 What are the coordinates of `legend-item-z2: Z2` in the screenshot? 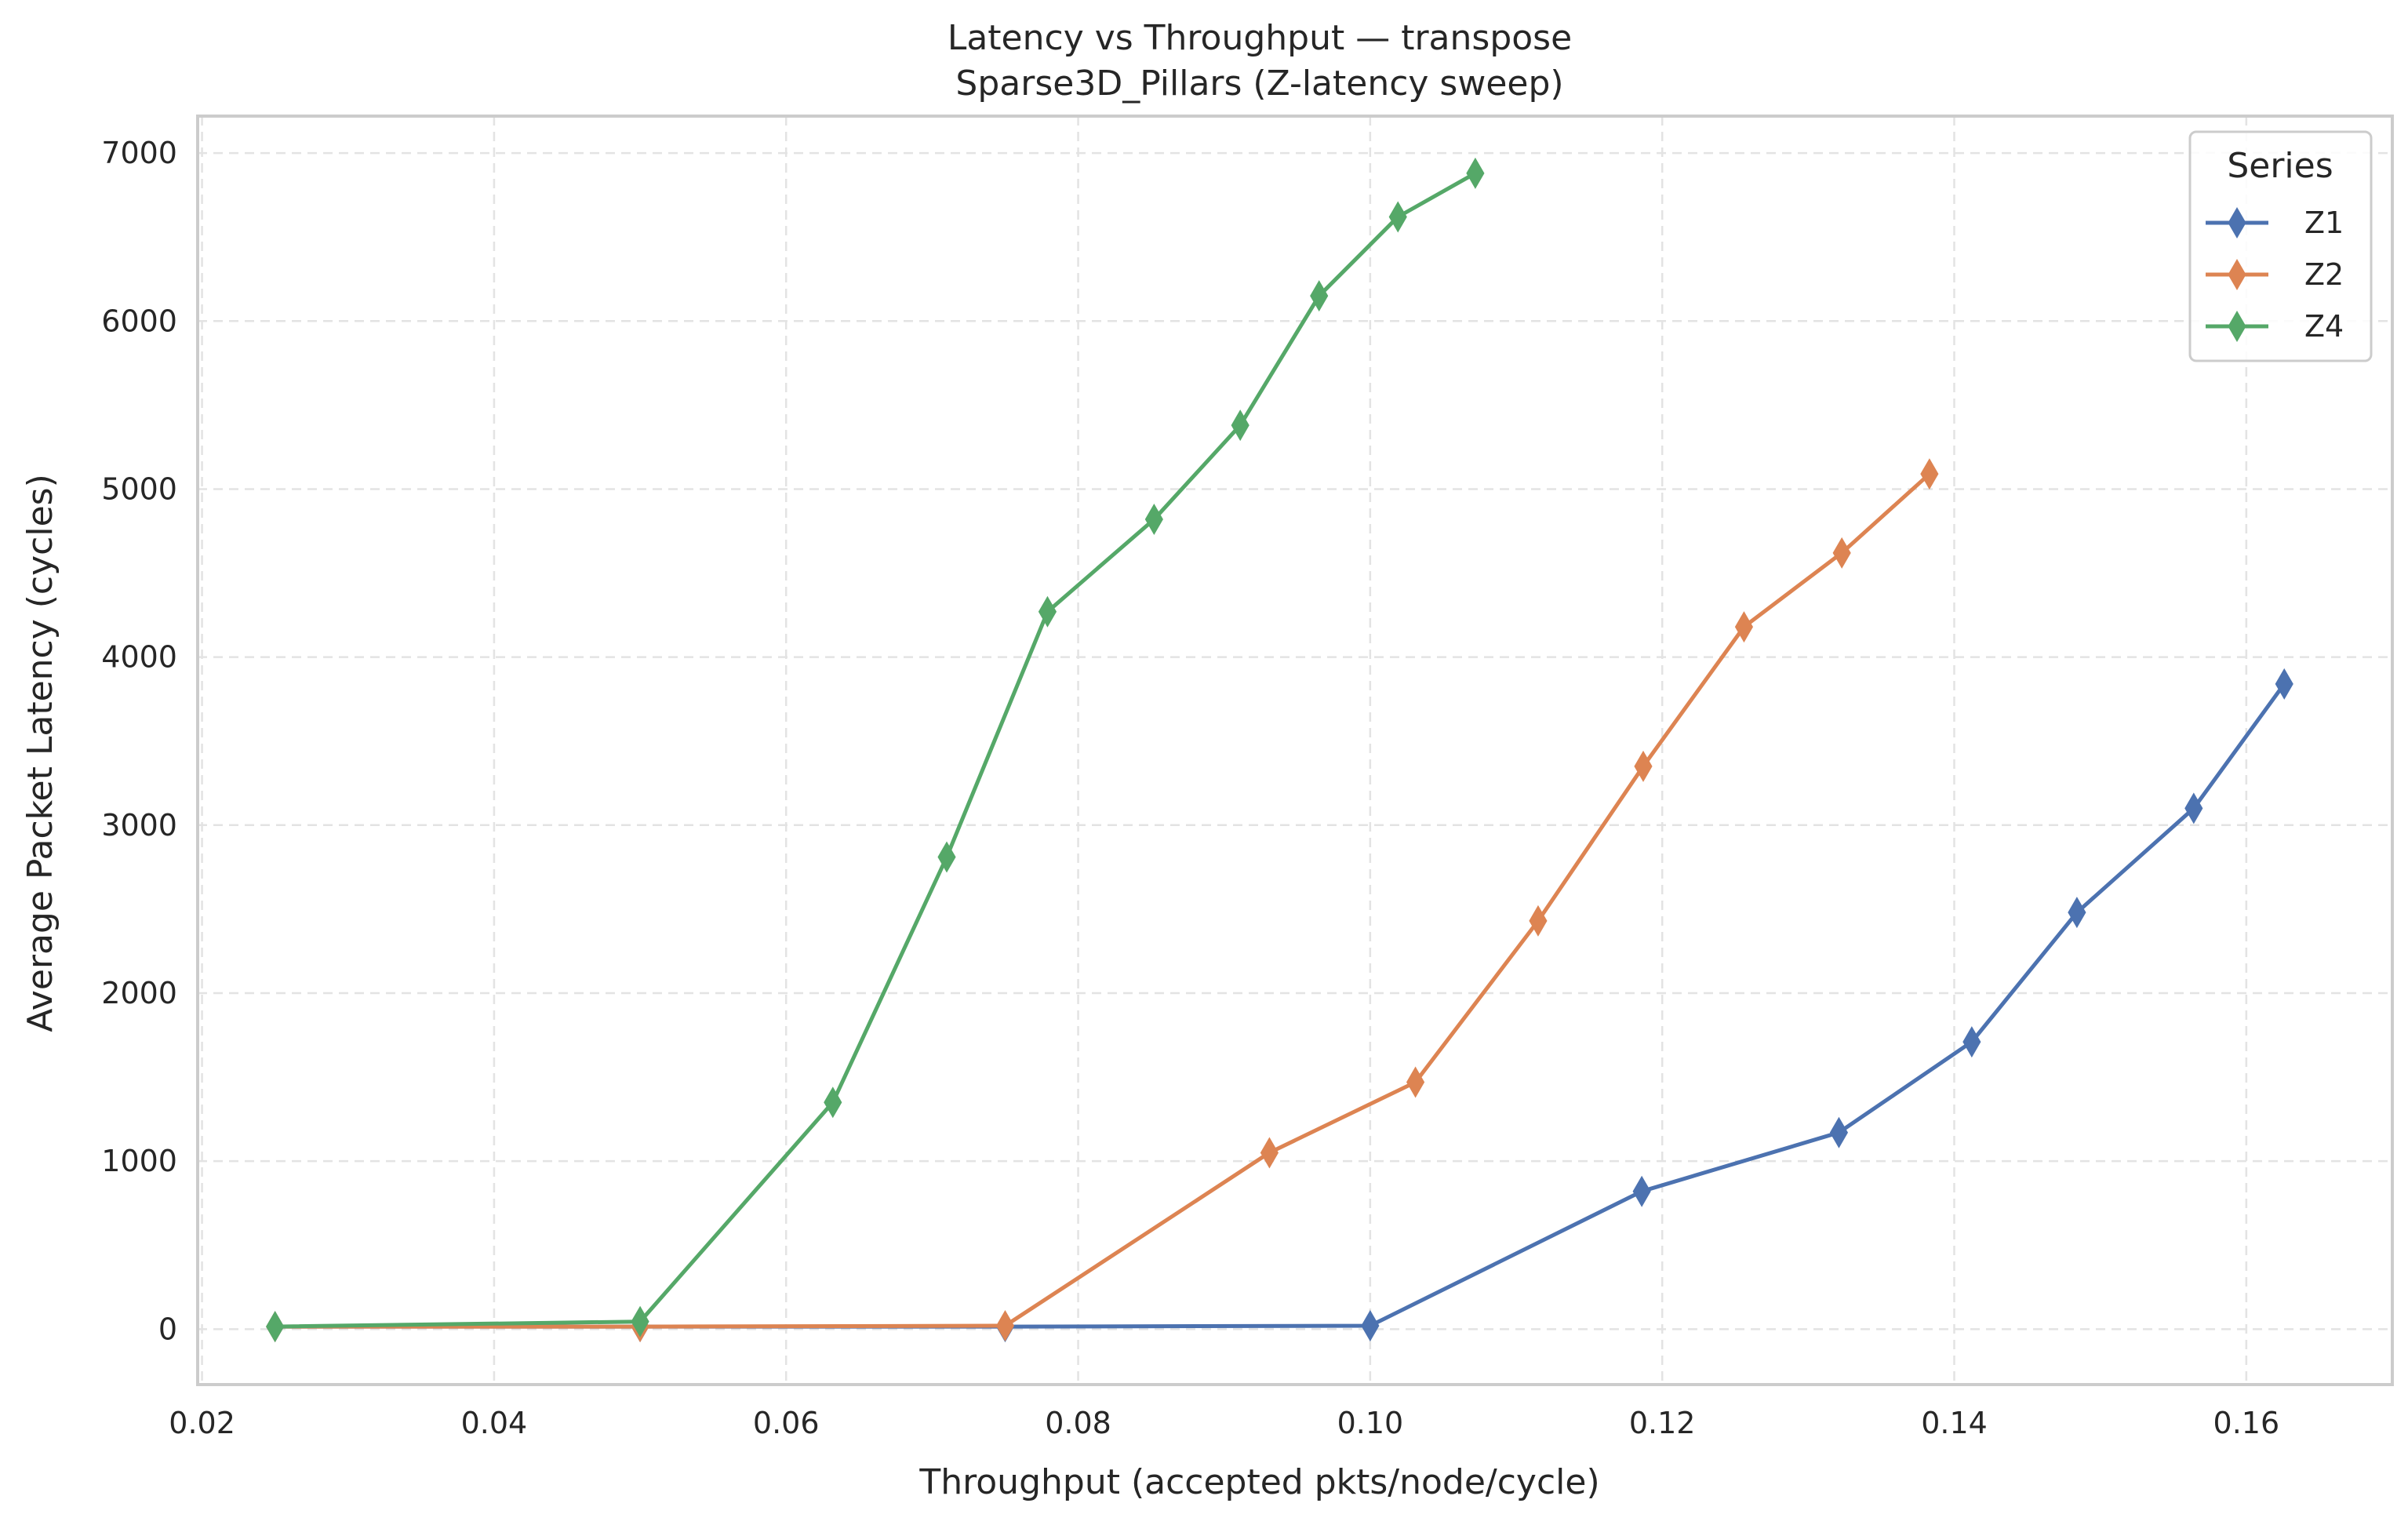 It's located at (2275, 274).